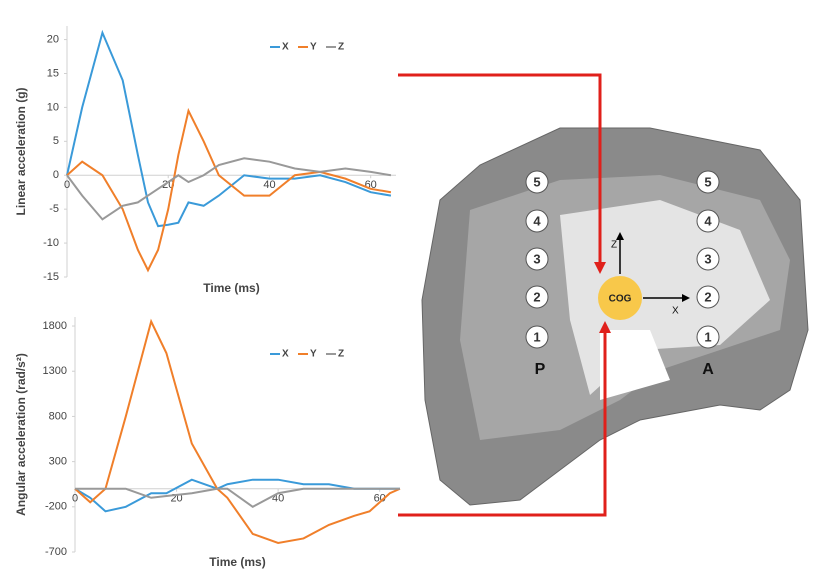  What do you see at coordinates (56, 175) in the screenshot?
I see `y-tick-label: 0` at bounding box center [56, 175].